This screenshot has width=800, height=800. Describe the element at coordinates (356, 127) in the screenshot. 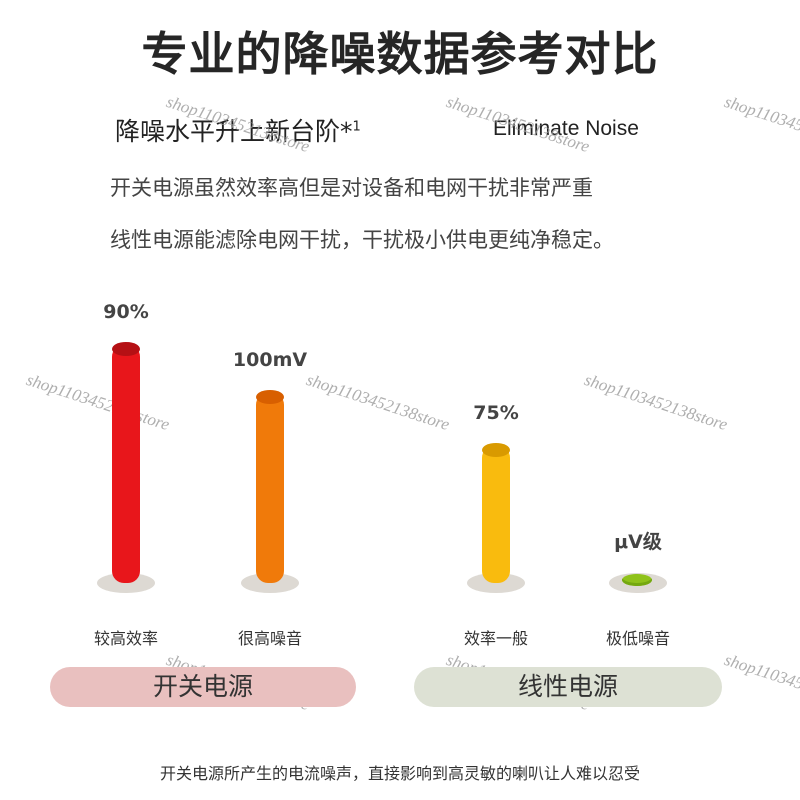

I see `subtitle-footnote-mark: 1` at that location.